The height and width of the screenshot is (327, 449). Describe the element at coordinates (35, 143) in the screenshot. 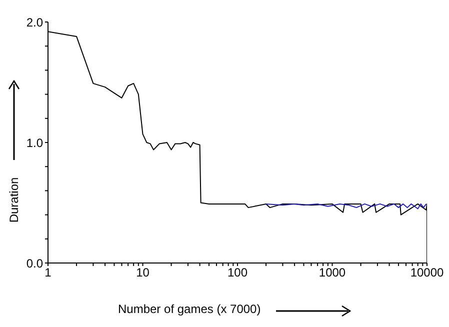

I see `y-tick-label: 1.0` at that location.